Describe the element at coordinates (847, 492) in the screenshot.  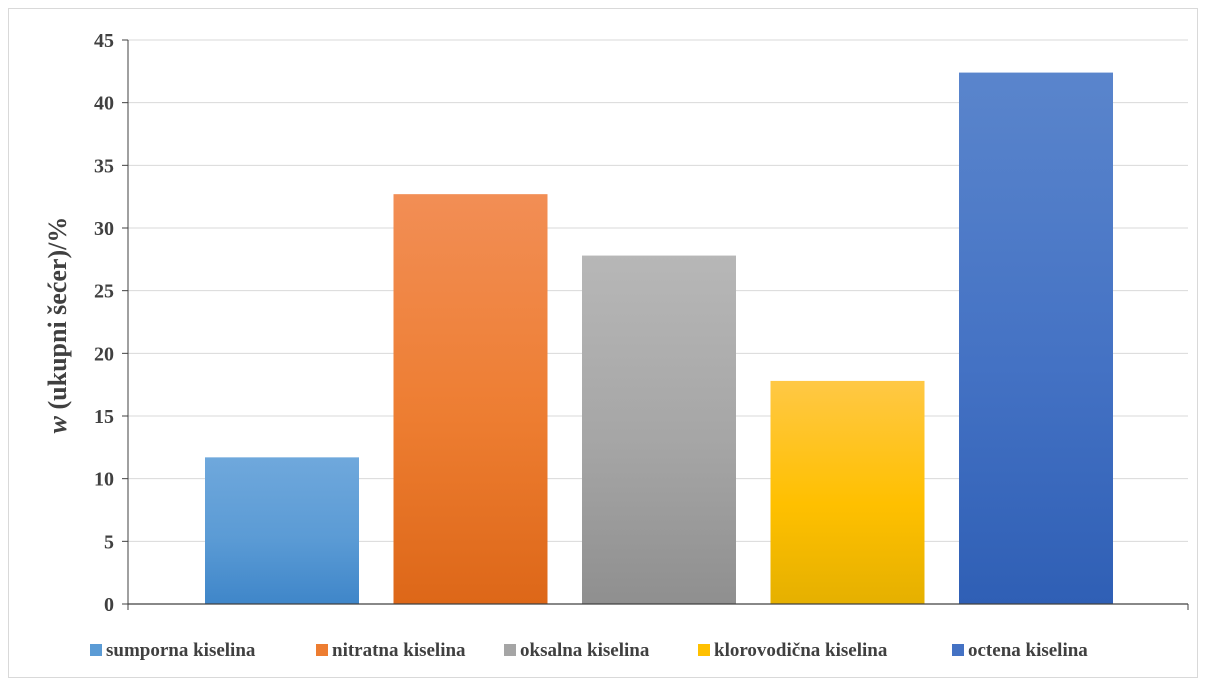
I see `bar-klorovodična-kiselina` at that location.